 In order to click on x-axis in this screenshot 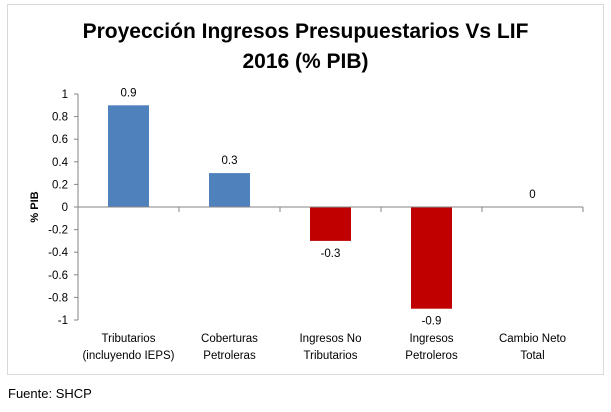, I will do `click(330, 209)`.